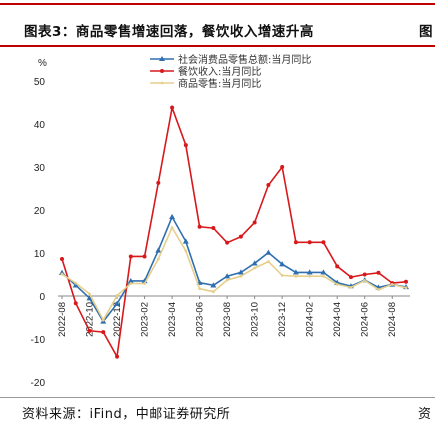  What do you see at coordinates (126, 414) in the screenshot?
I see `source-note: 资料来源：iFind，中邮证券研究所` at bounding box center [126, 414].